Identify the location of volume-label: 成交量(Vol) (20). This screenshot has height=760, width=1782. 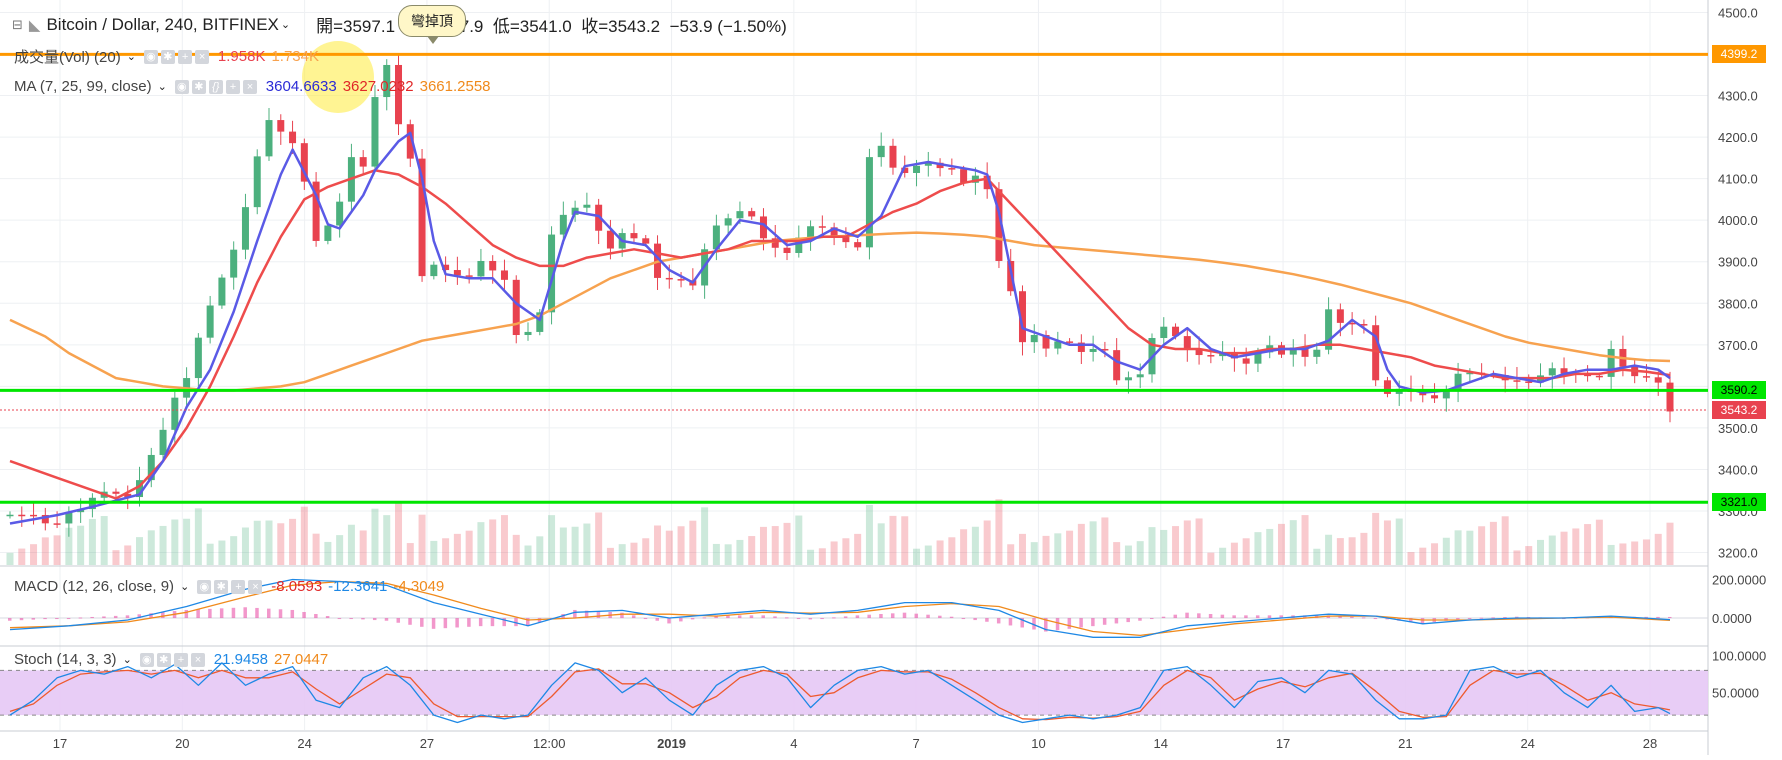
(67, 57).